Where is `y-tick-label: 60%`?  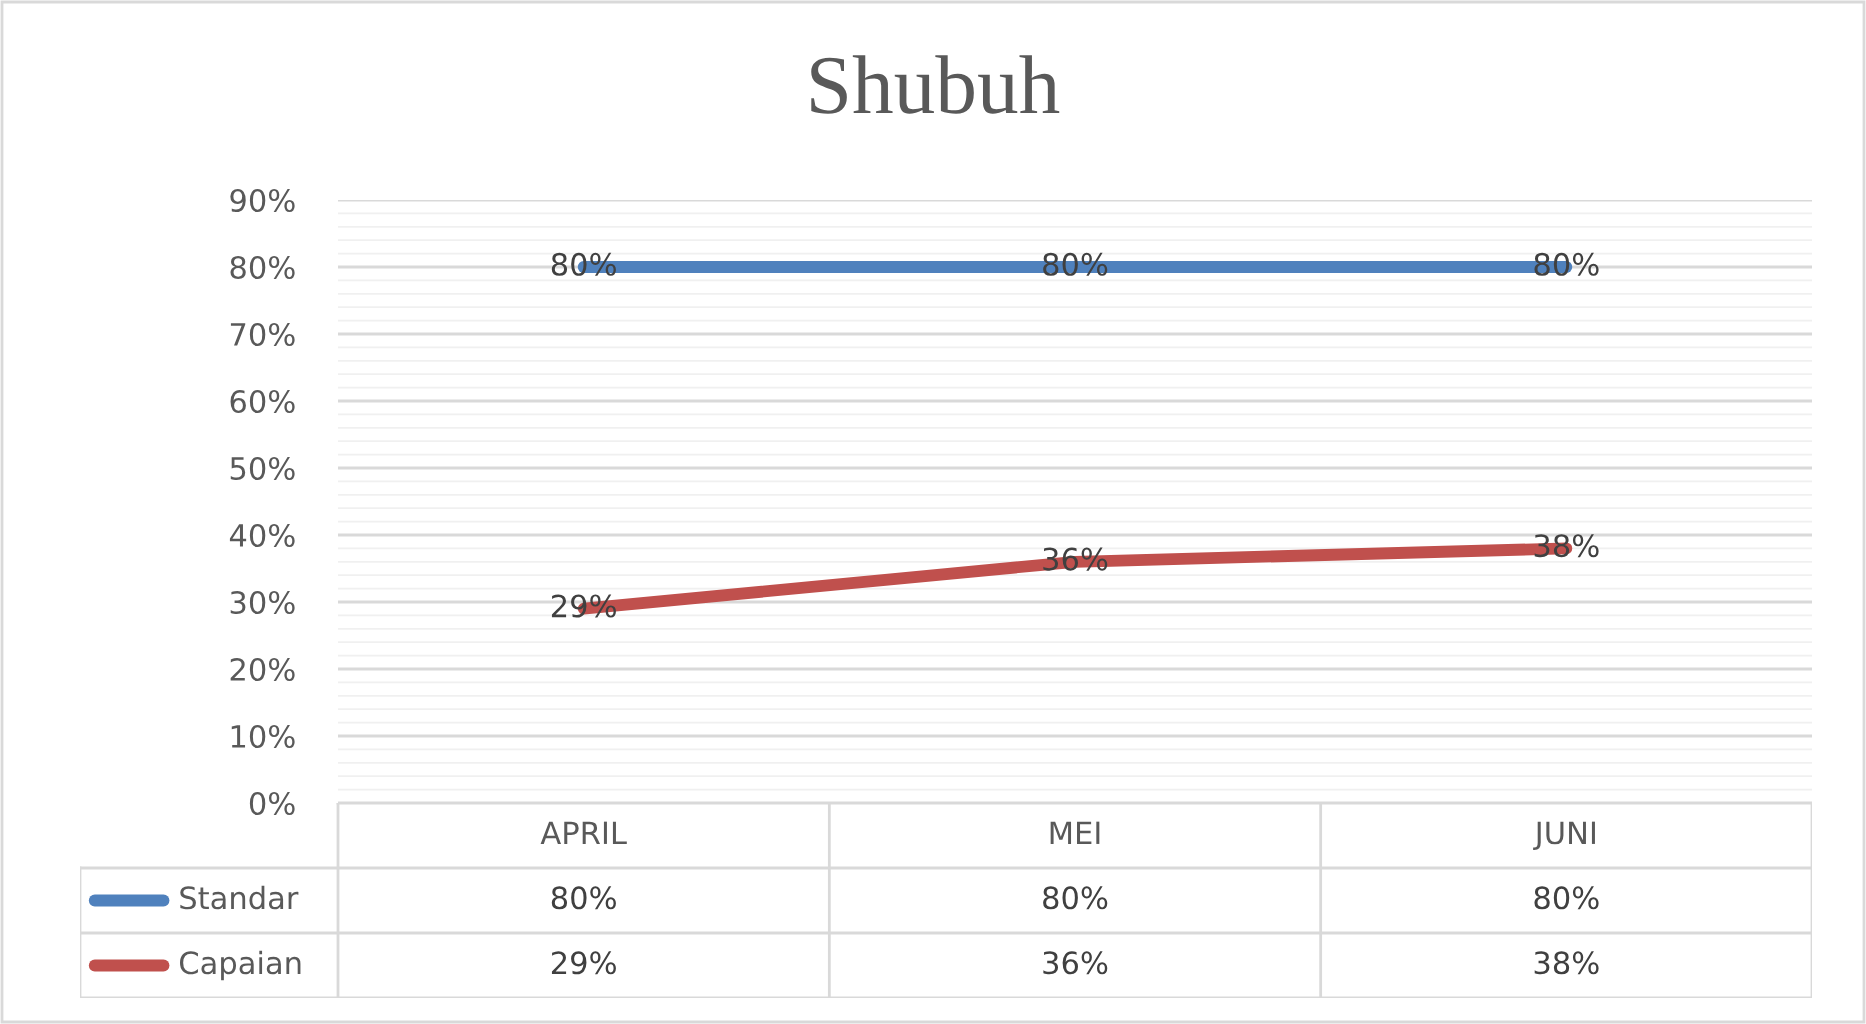
y-tick-label: 60% is located at coordinates (262, 401).